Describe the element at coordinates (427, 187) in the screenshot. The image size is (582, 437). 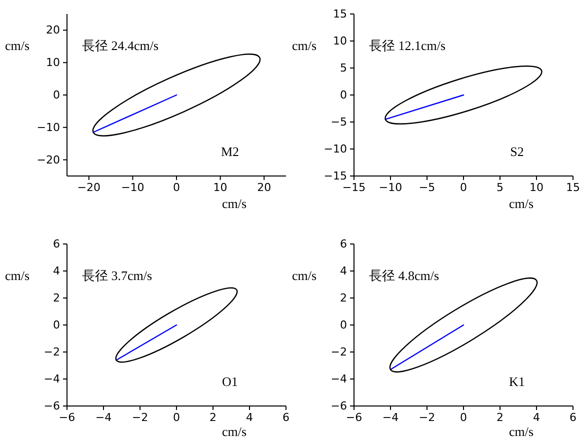
I see `x-tick-label: −5` at that location.